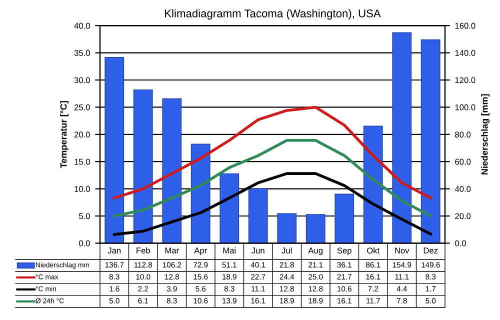  I want to click on y-tick-label: 30.0, so click(82, 80).